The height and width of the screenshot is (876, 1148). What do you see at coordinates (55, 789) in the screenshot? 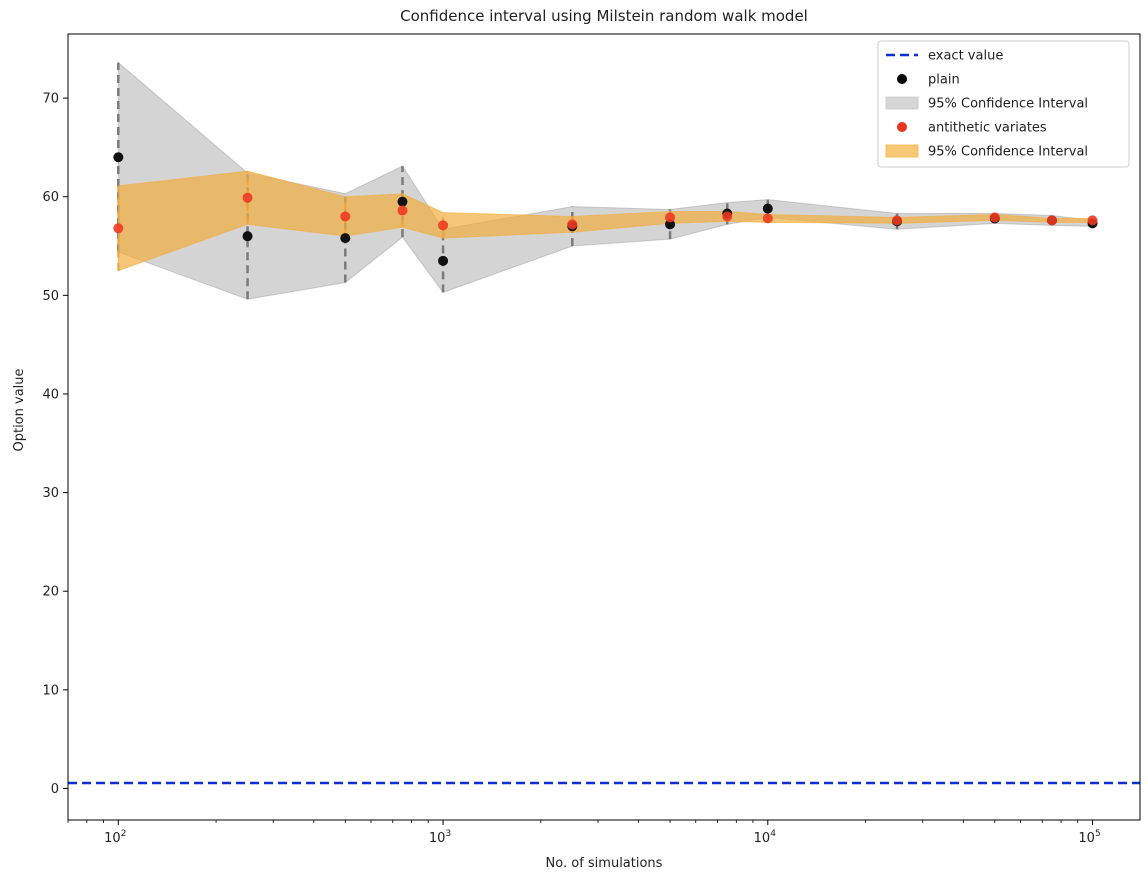
I see `y-tick-label: 0` at bounding box center [55, 789].